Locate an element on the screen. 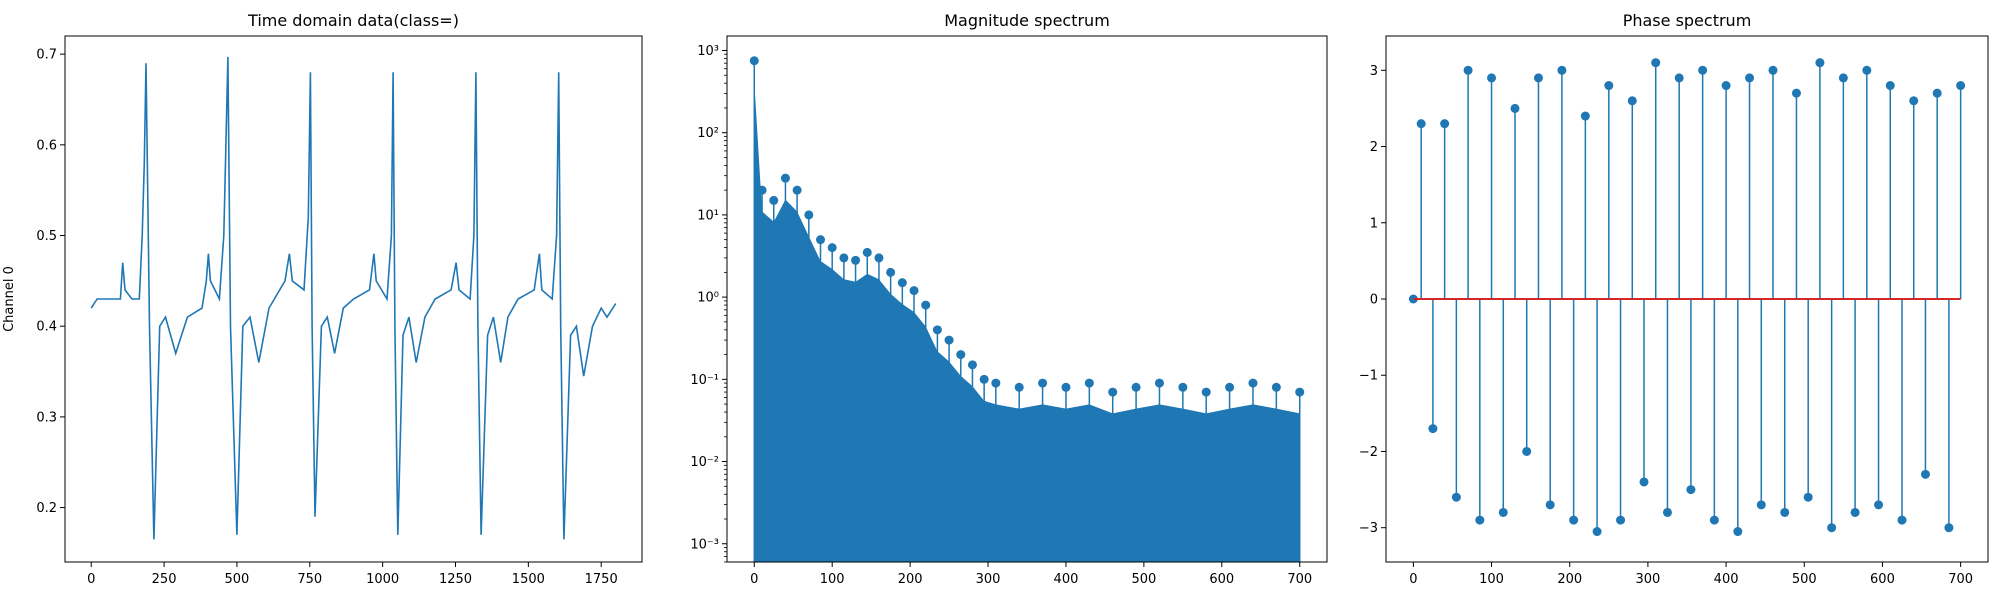 The height and width of the screenshot is (600, 2000). chart-title: Time domain data(class=) is located at coordinates (353, 20).